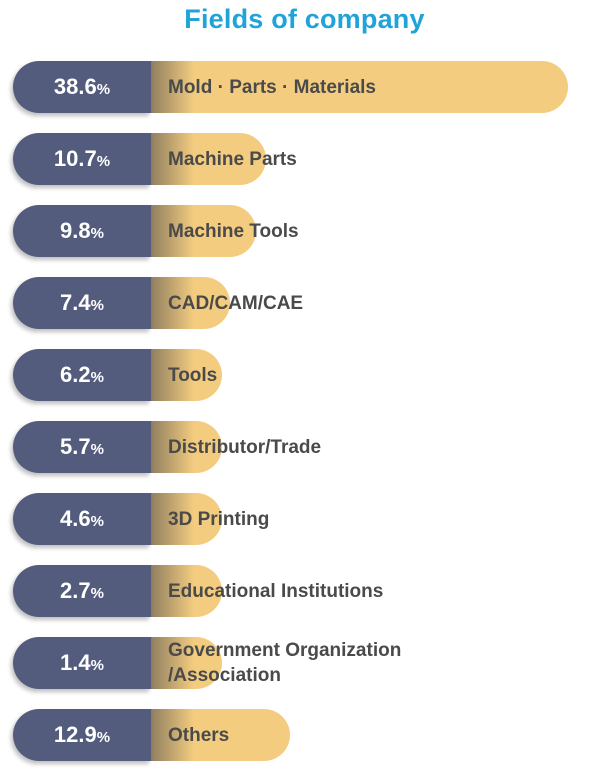  I want to click on data-label: 9.8%, so click(82, 231).